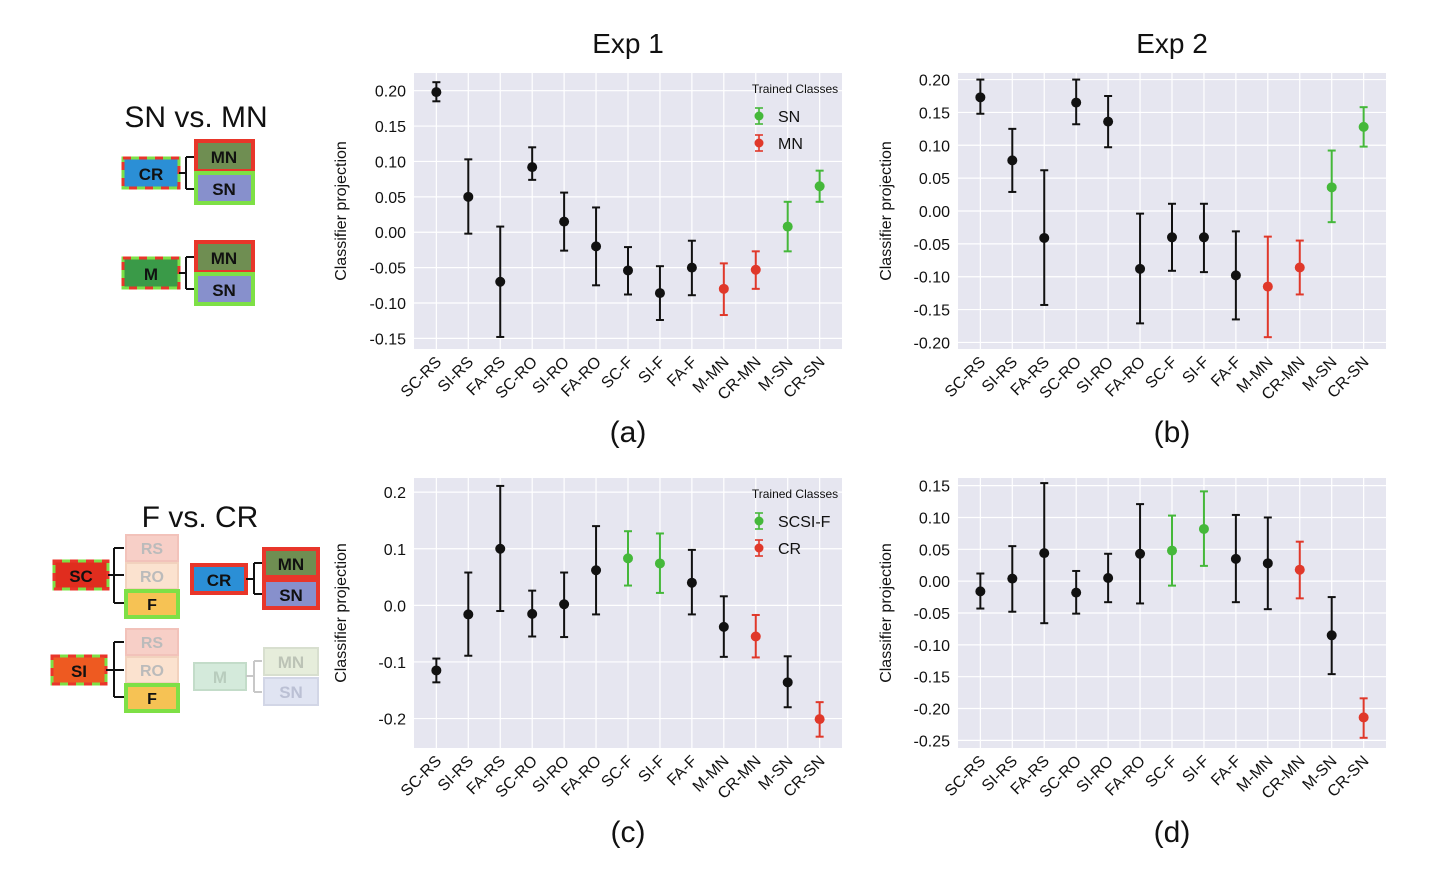  I want to click on legend-label: SN, so click(789, 117).